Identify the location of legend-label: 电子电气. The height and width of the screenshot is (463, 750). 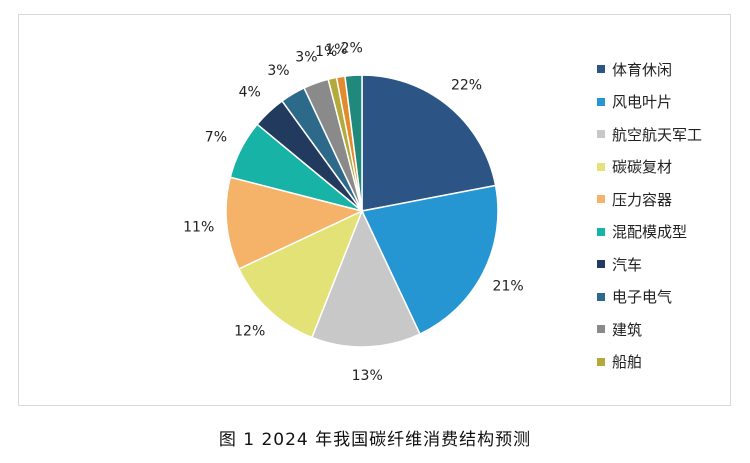
(642, 297).